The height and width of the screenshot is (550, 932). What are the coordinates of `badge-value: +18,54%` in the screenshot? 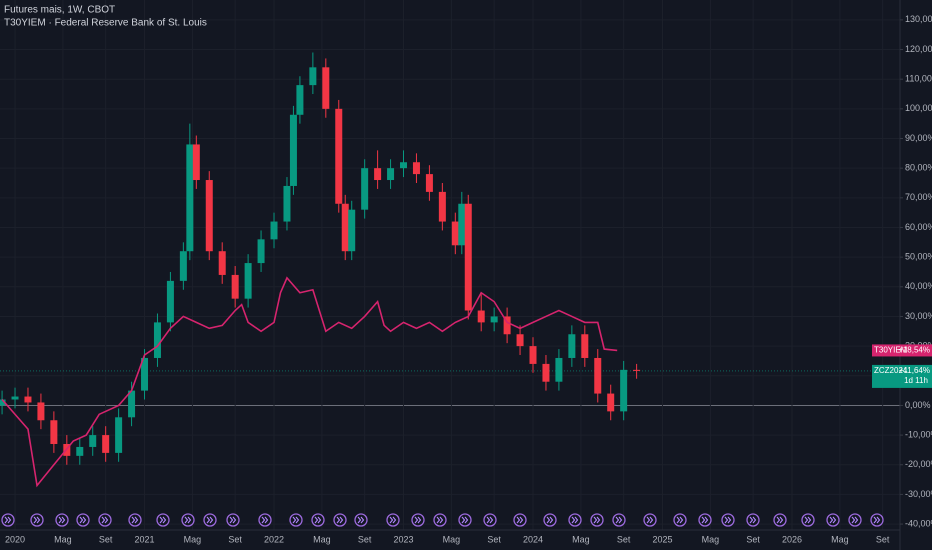 It's located at (914, 350).